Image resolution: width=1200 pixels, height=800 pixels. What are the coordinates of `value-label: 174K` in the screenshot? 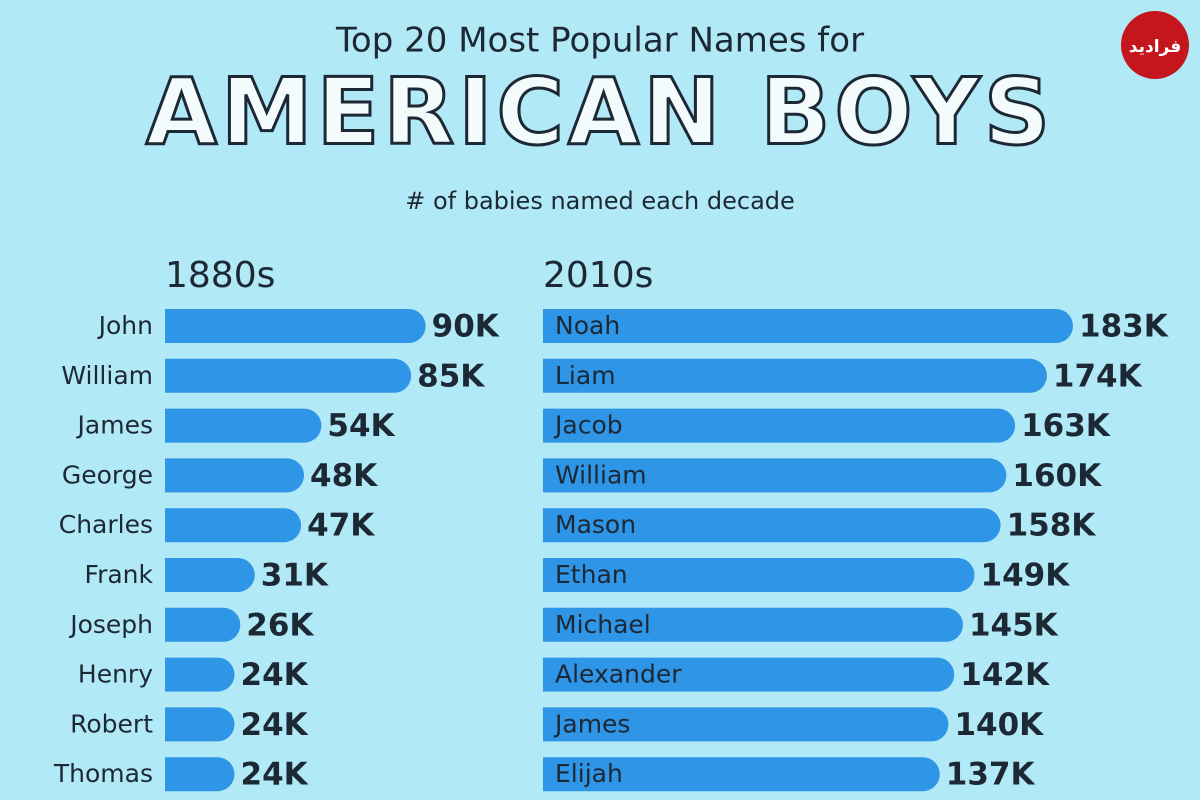 It's located at (1098, 376).